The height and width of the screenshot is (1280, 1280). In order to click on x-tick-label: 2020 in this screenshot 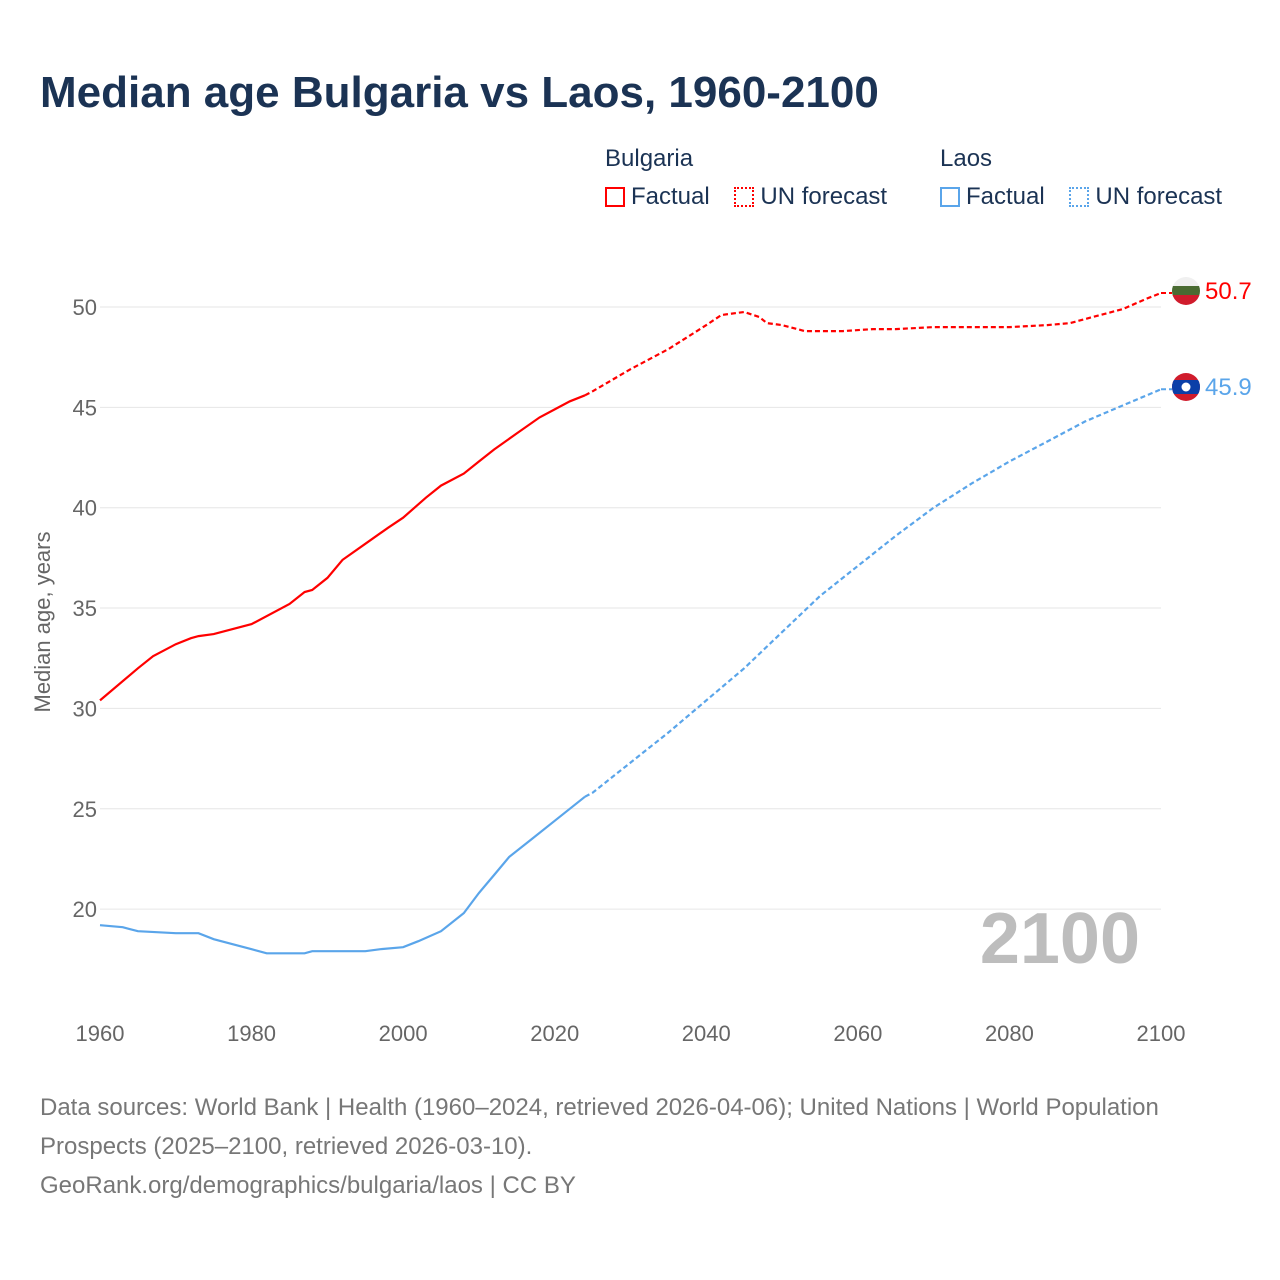, I will do `click(554, 1033)`.